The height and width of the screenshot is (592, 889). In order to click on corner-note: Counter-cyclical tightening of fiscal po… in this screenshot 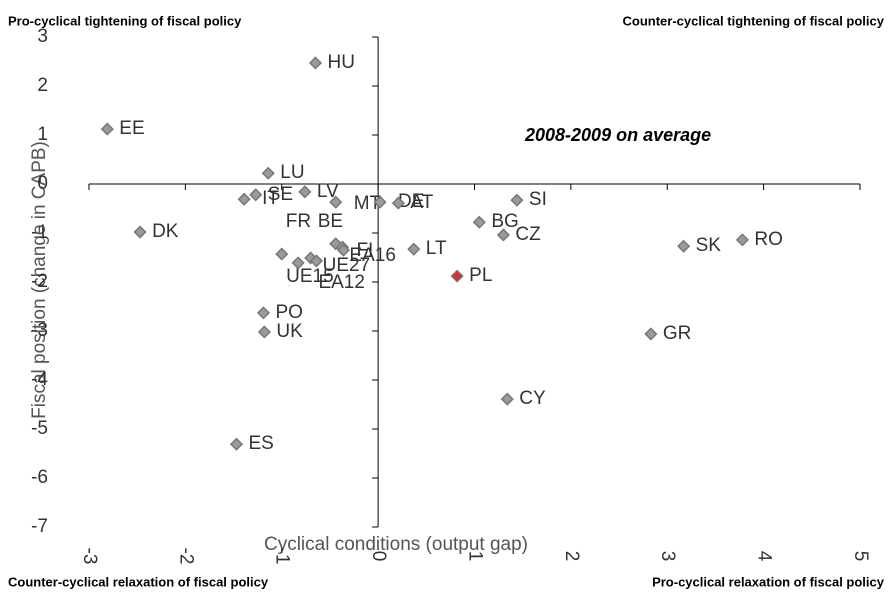, I will do `click(754, 20)`.